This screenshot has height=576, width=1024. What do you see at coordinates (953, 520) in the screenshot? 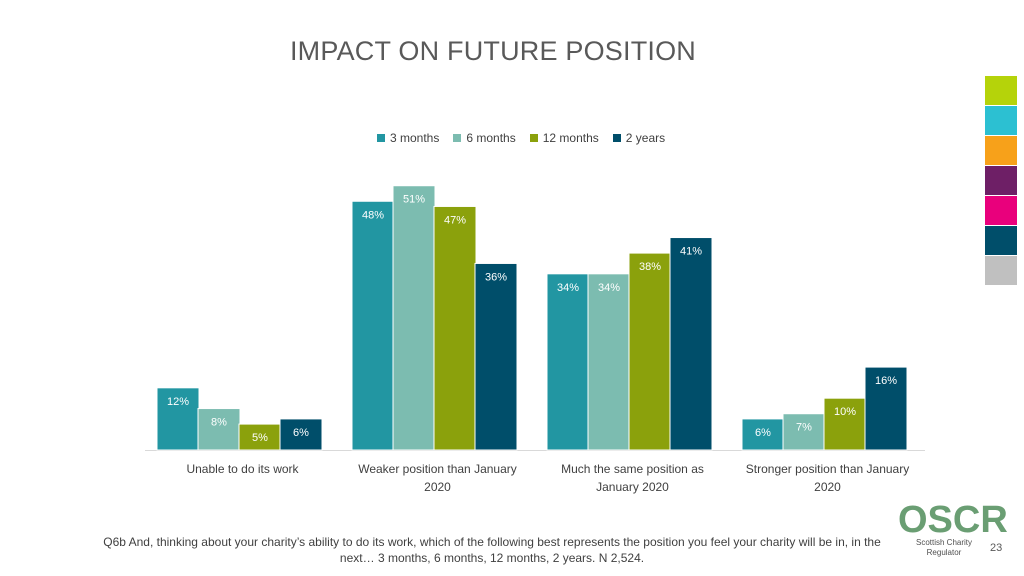
I see `logo-wordmark: OSCR` at bounding box center [953, 520].